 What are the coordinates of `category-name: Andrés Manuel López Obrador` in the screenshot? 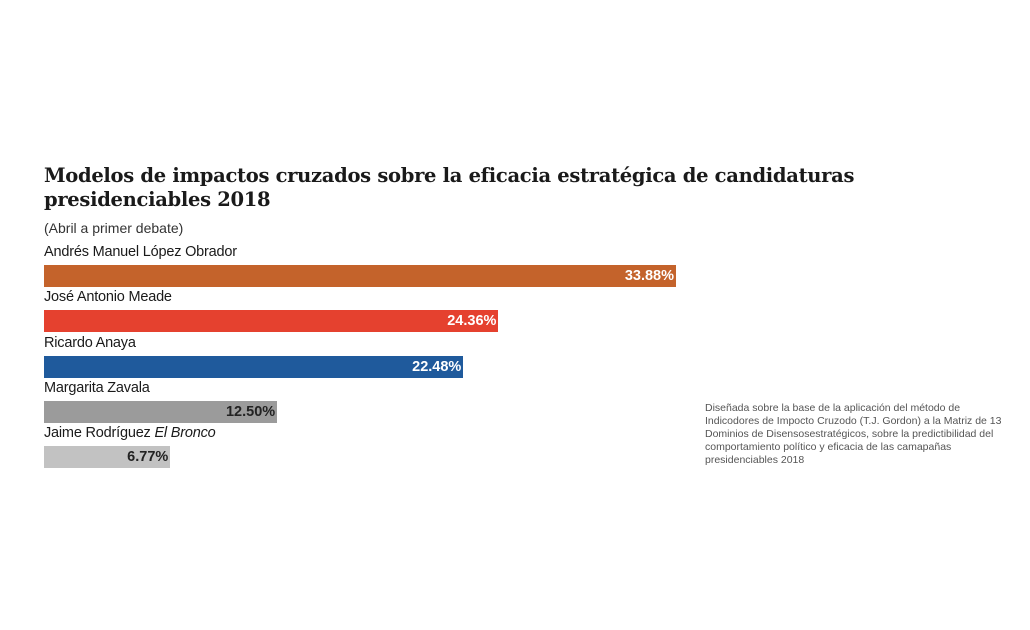 It's located at (140, 252).